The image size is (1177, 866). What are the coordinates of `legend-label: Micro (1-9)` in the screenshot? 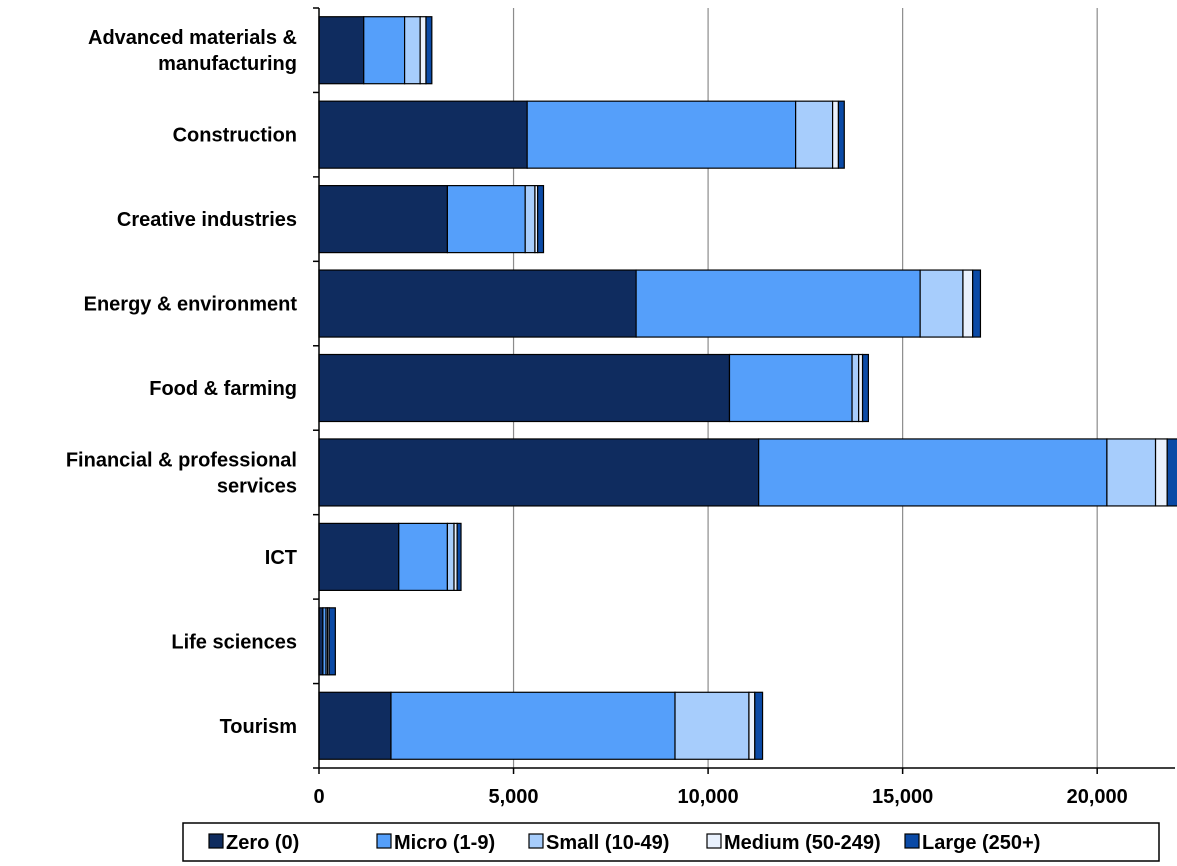 It's located at (444, 843).